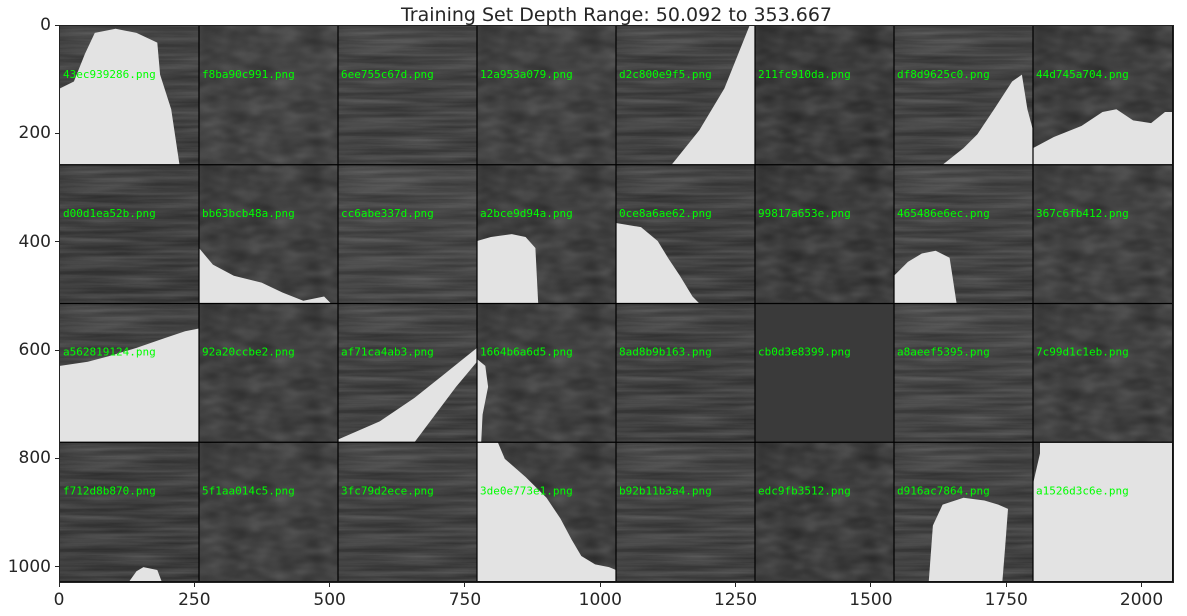 Image resolution: width=1187 pixels, height=616 pixels. Describe the element at coordinates (943, 352) in the screenshot. I see `tile-filename-label: a8aeef5395.png` at that location.